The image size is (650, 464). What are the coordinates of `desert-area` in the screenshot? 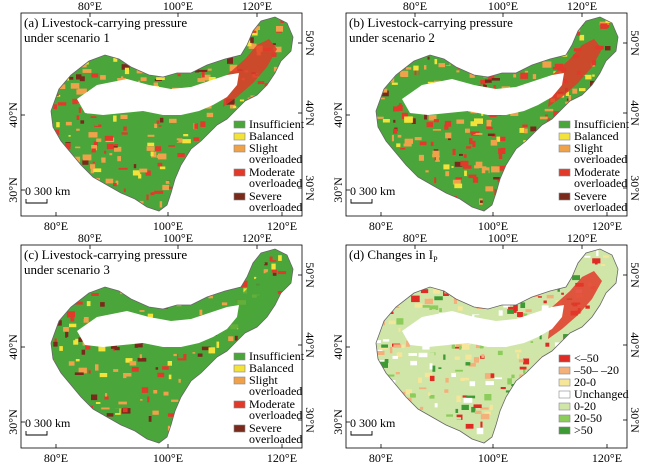 It's located at (158, 94).